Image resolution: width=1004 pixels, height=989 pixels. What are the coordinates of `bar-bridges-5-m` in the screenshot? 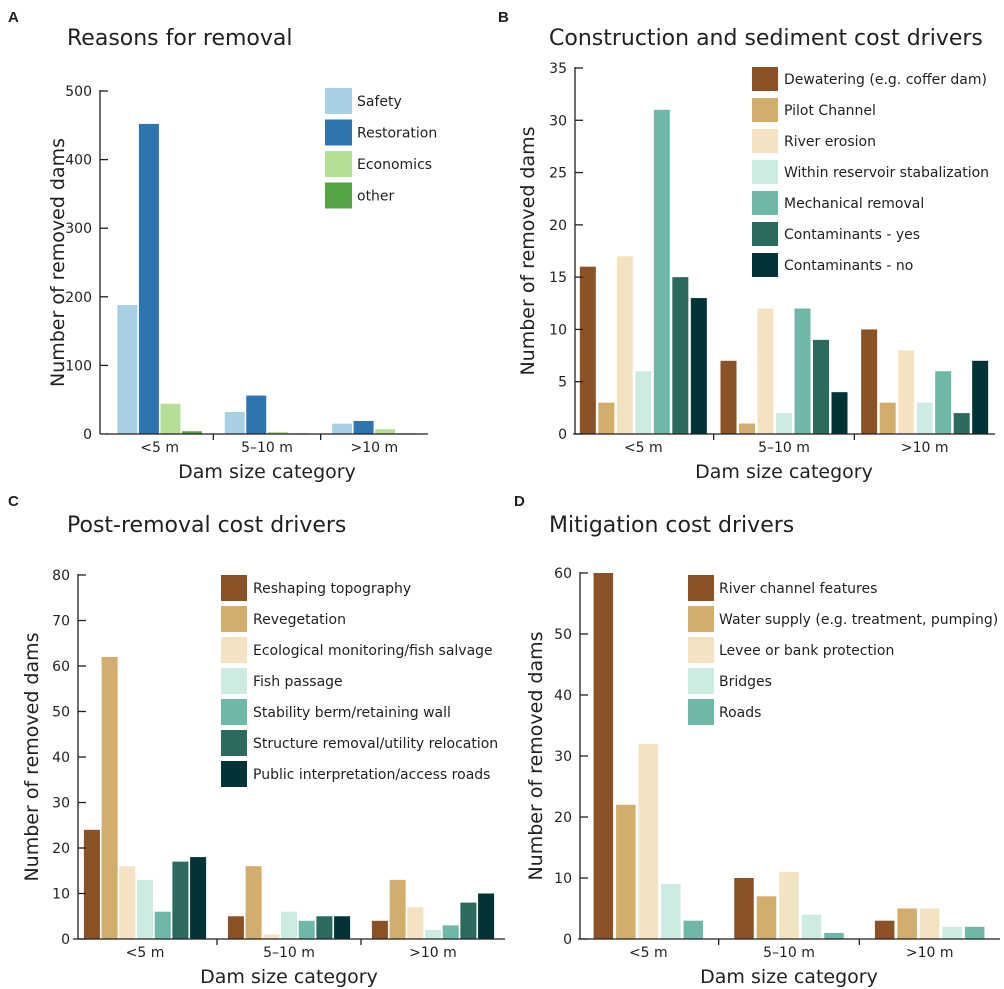 It's located at (671, 911).